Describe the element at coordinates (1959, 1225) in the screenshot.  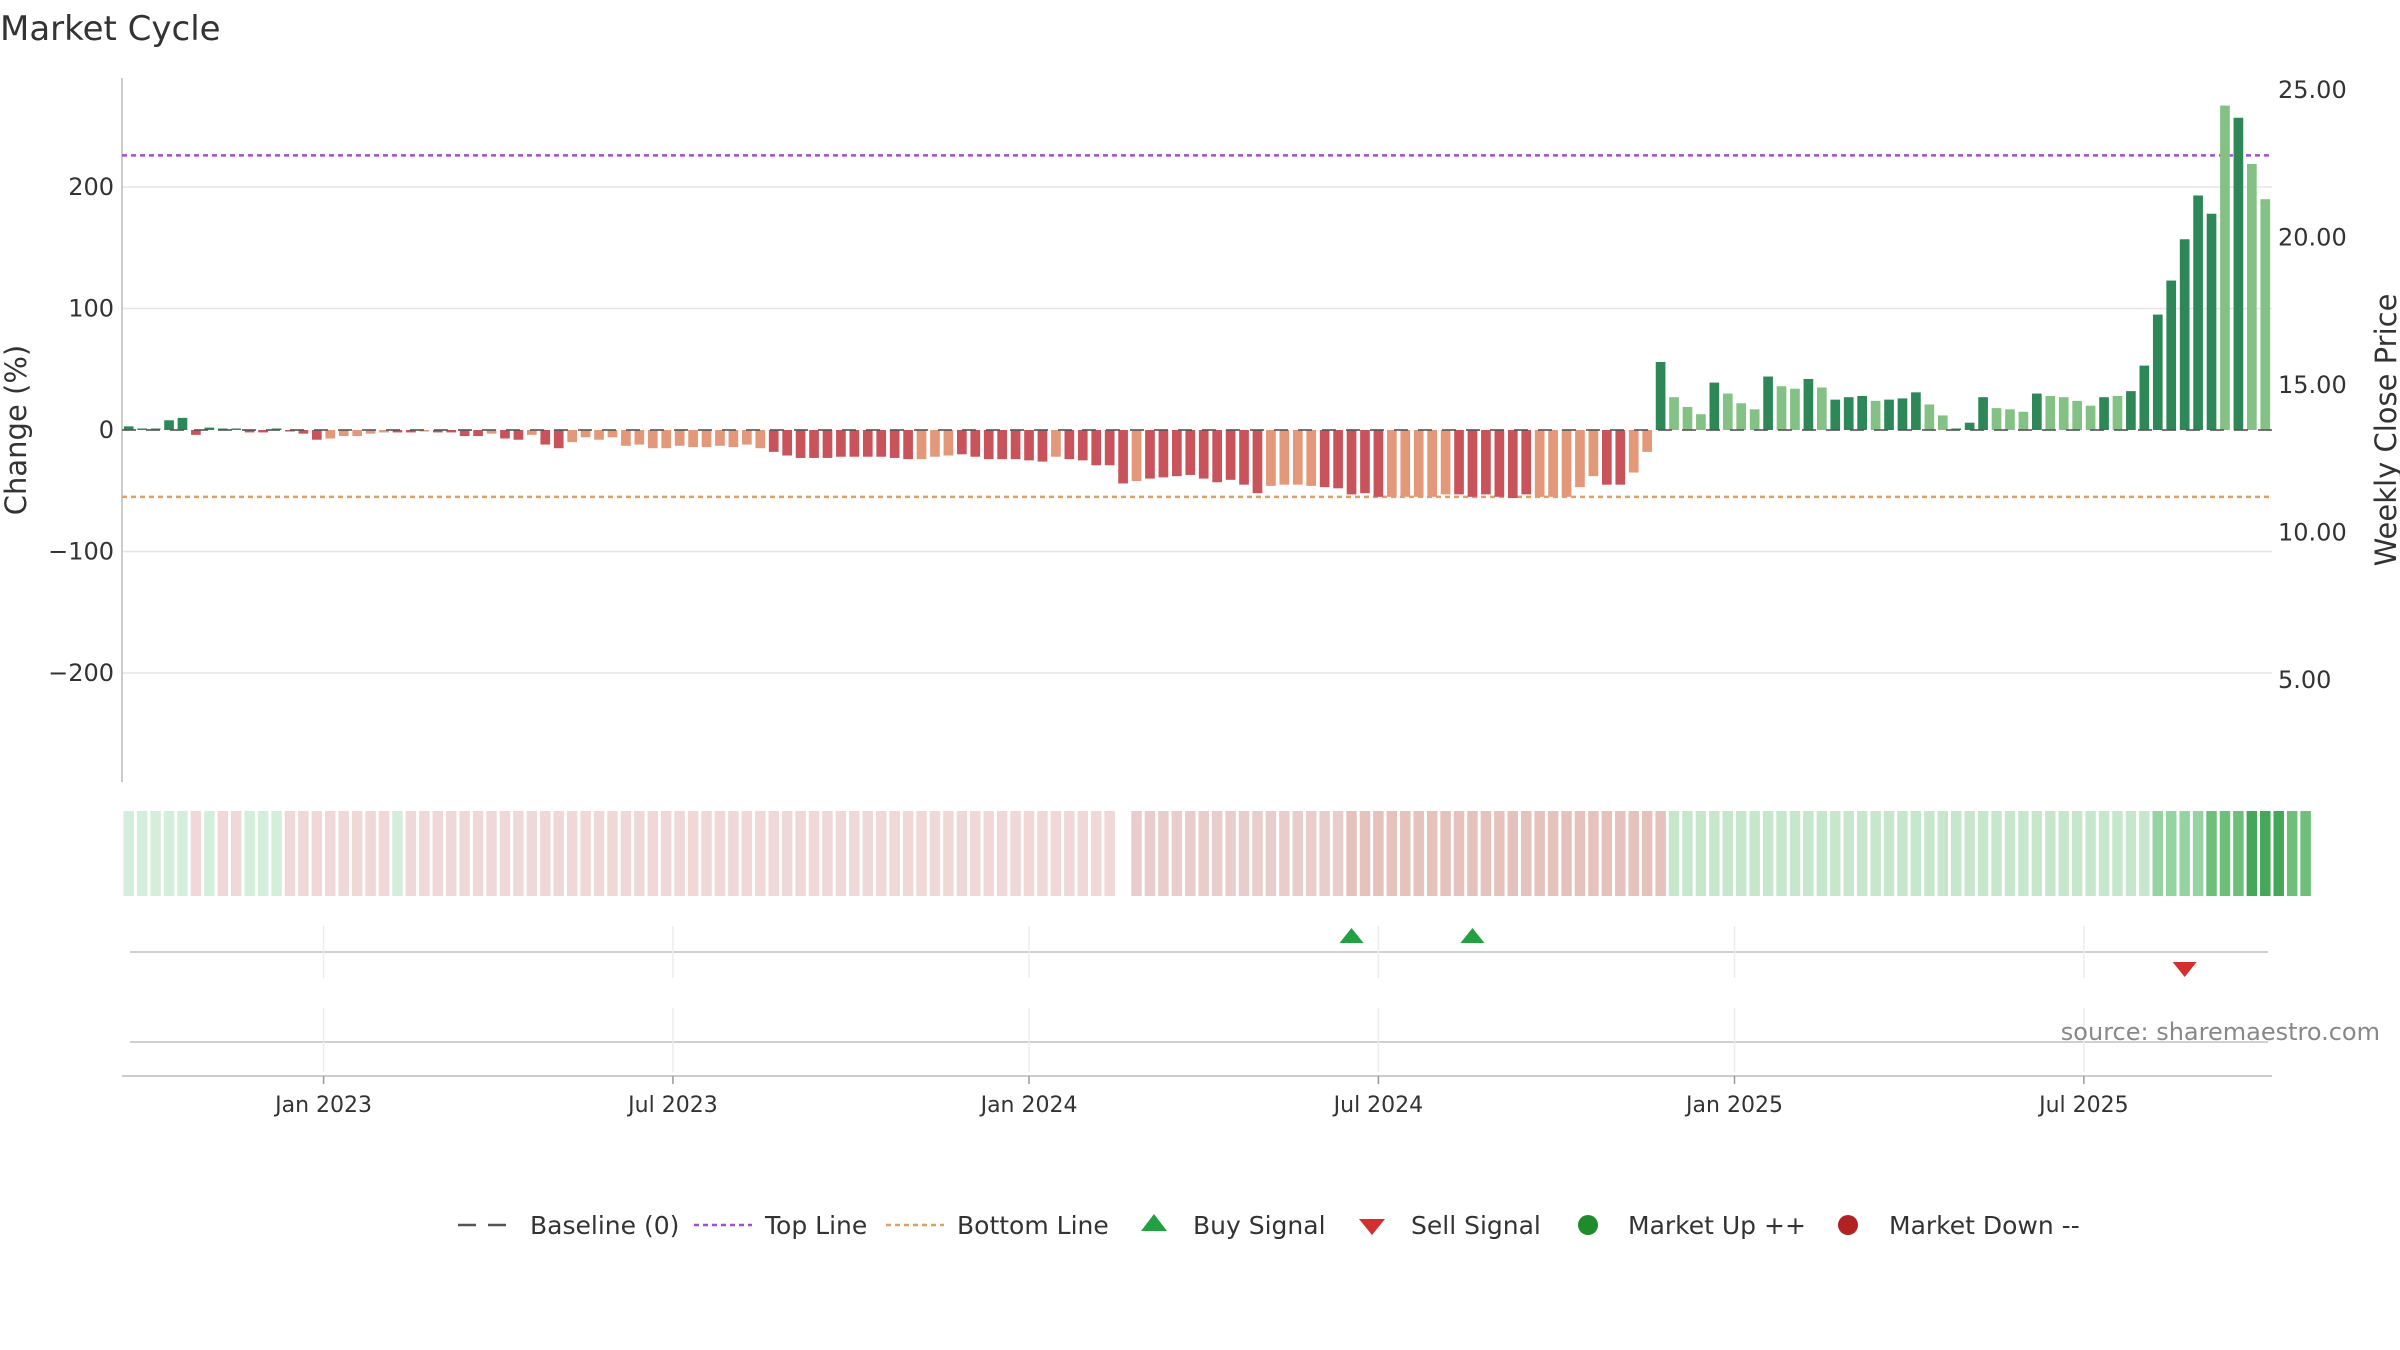
I see `legend-item: Market Down --` at that location.